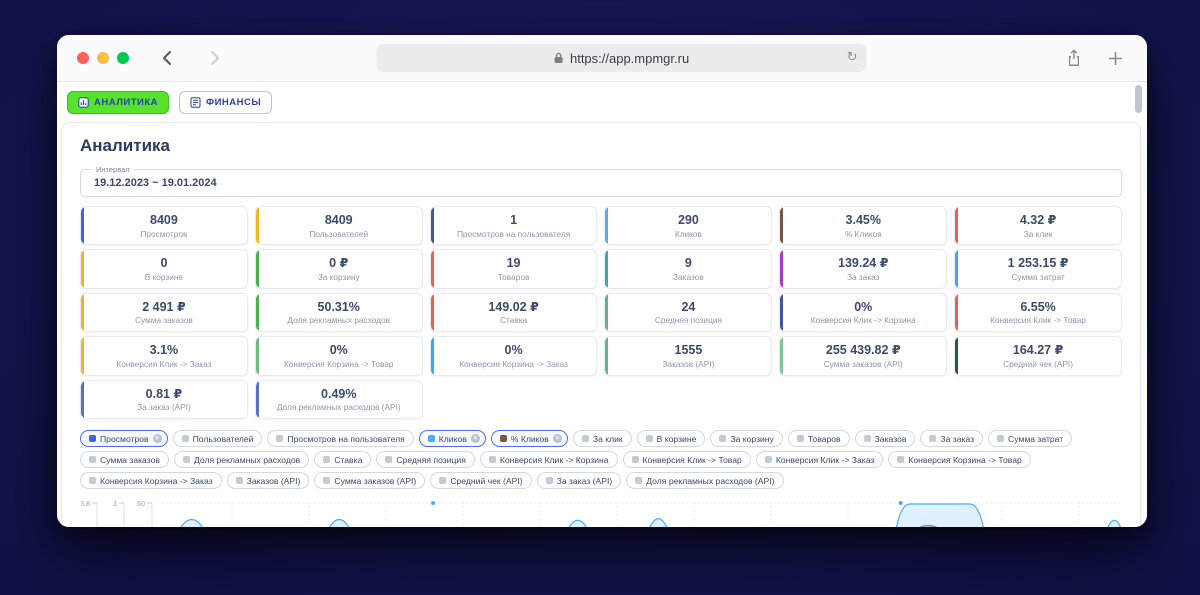 This screenshot has width=1200, height=595. I want to click on metric-chip: Сумма затрат, so click(1030, 439).